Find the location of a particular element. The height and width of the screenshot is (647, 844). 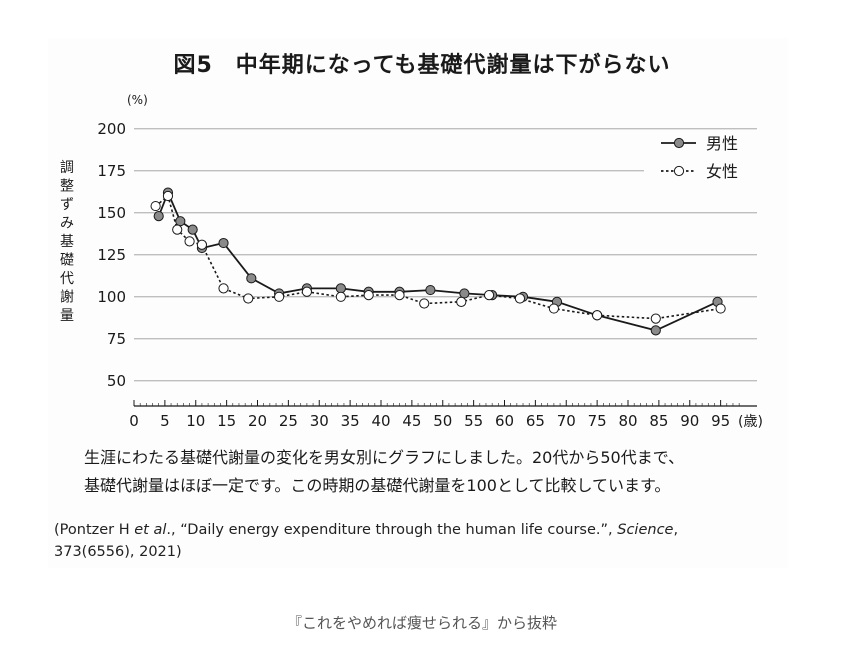

x-tick-label-90: 90 is located at coordinates (689, 421).